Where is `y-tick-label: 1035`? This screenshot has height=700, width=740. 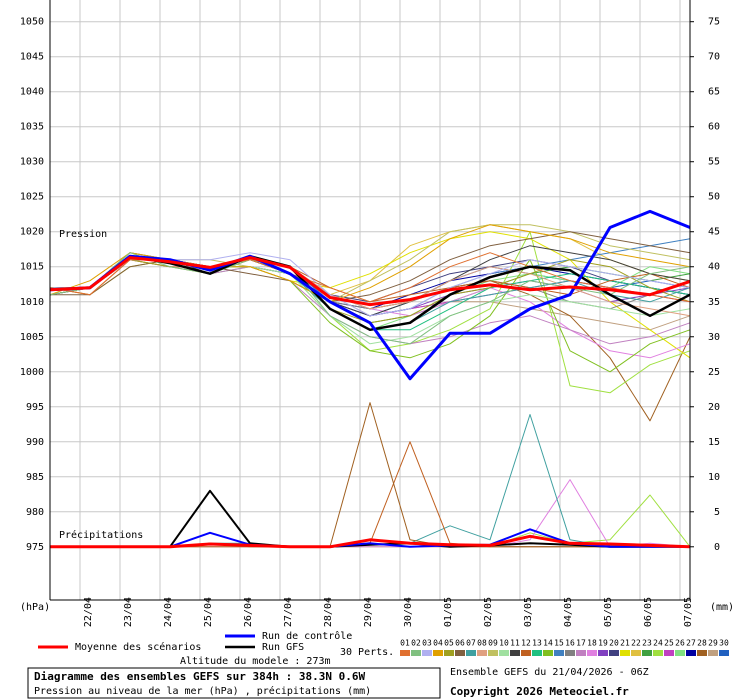 y-tick-label: 1035 is located at coordinates (32, 127).